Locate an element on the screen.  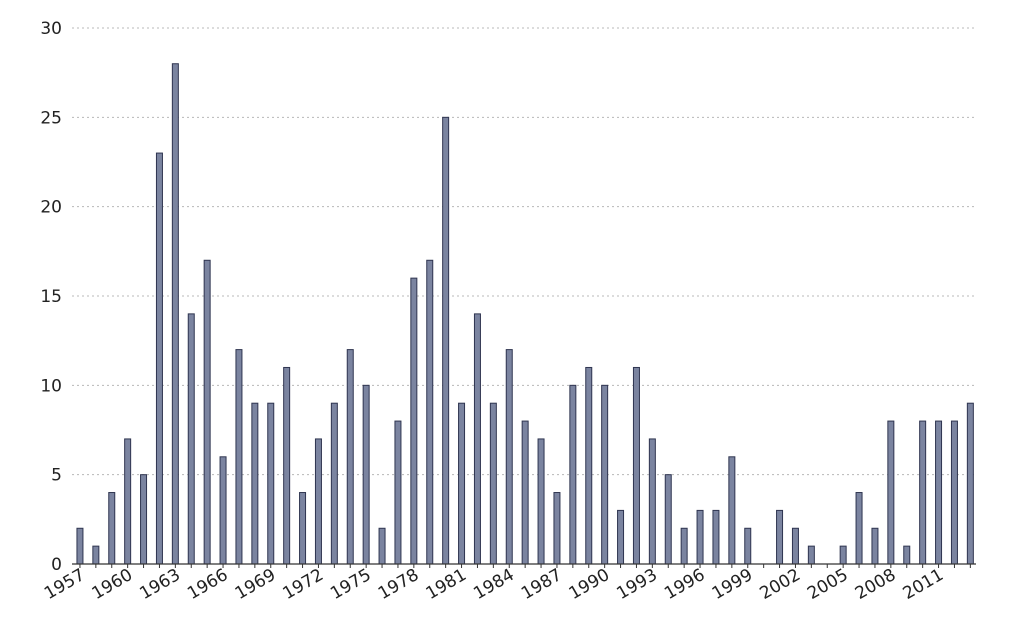
bar-1968 is located at coordinates (255, 483).